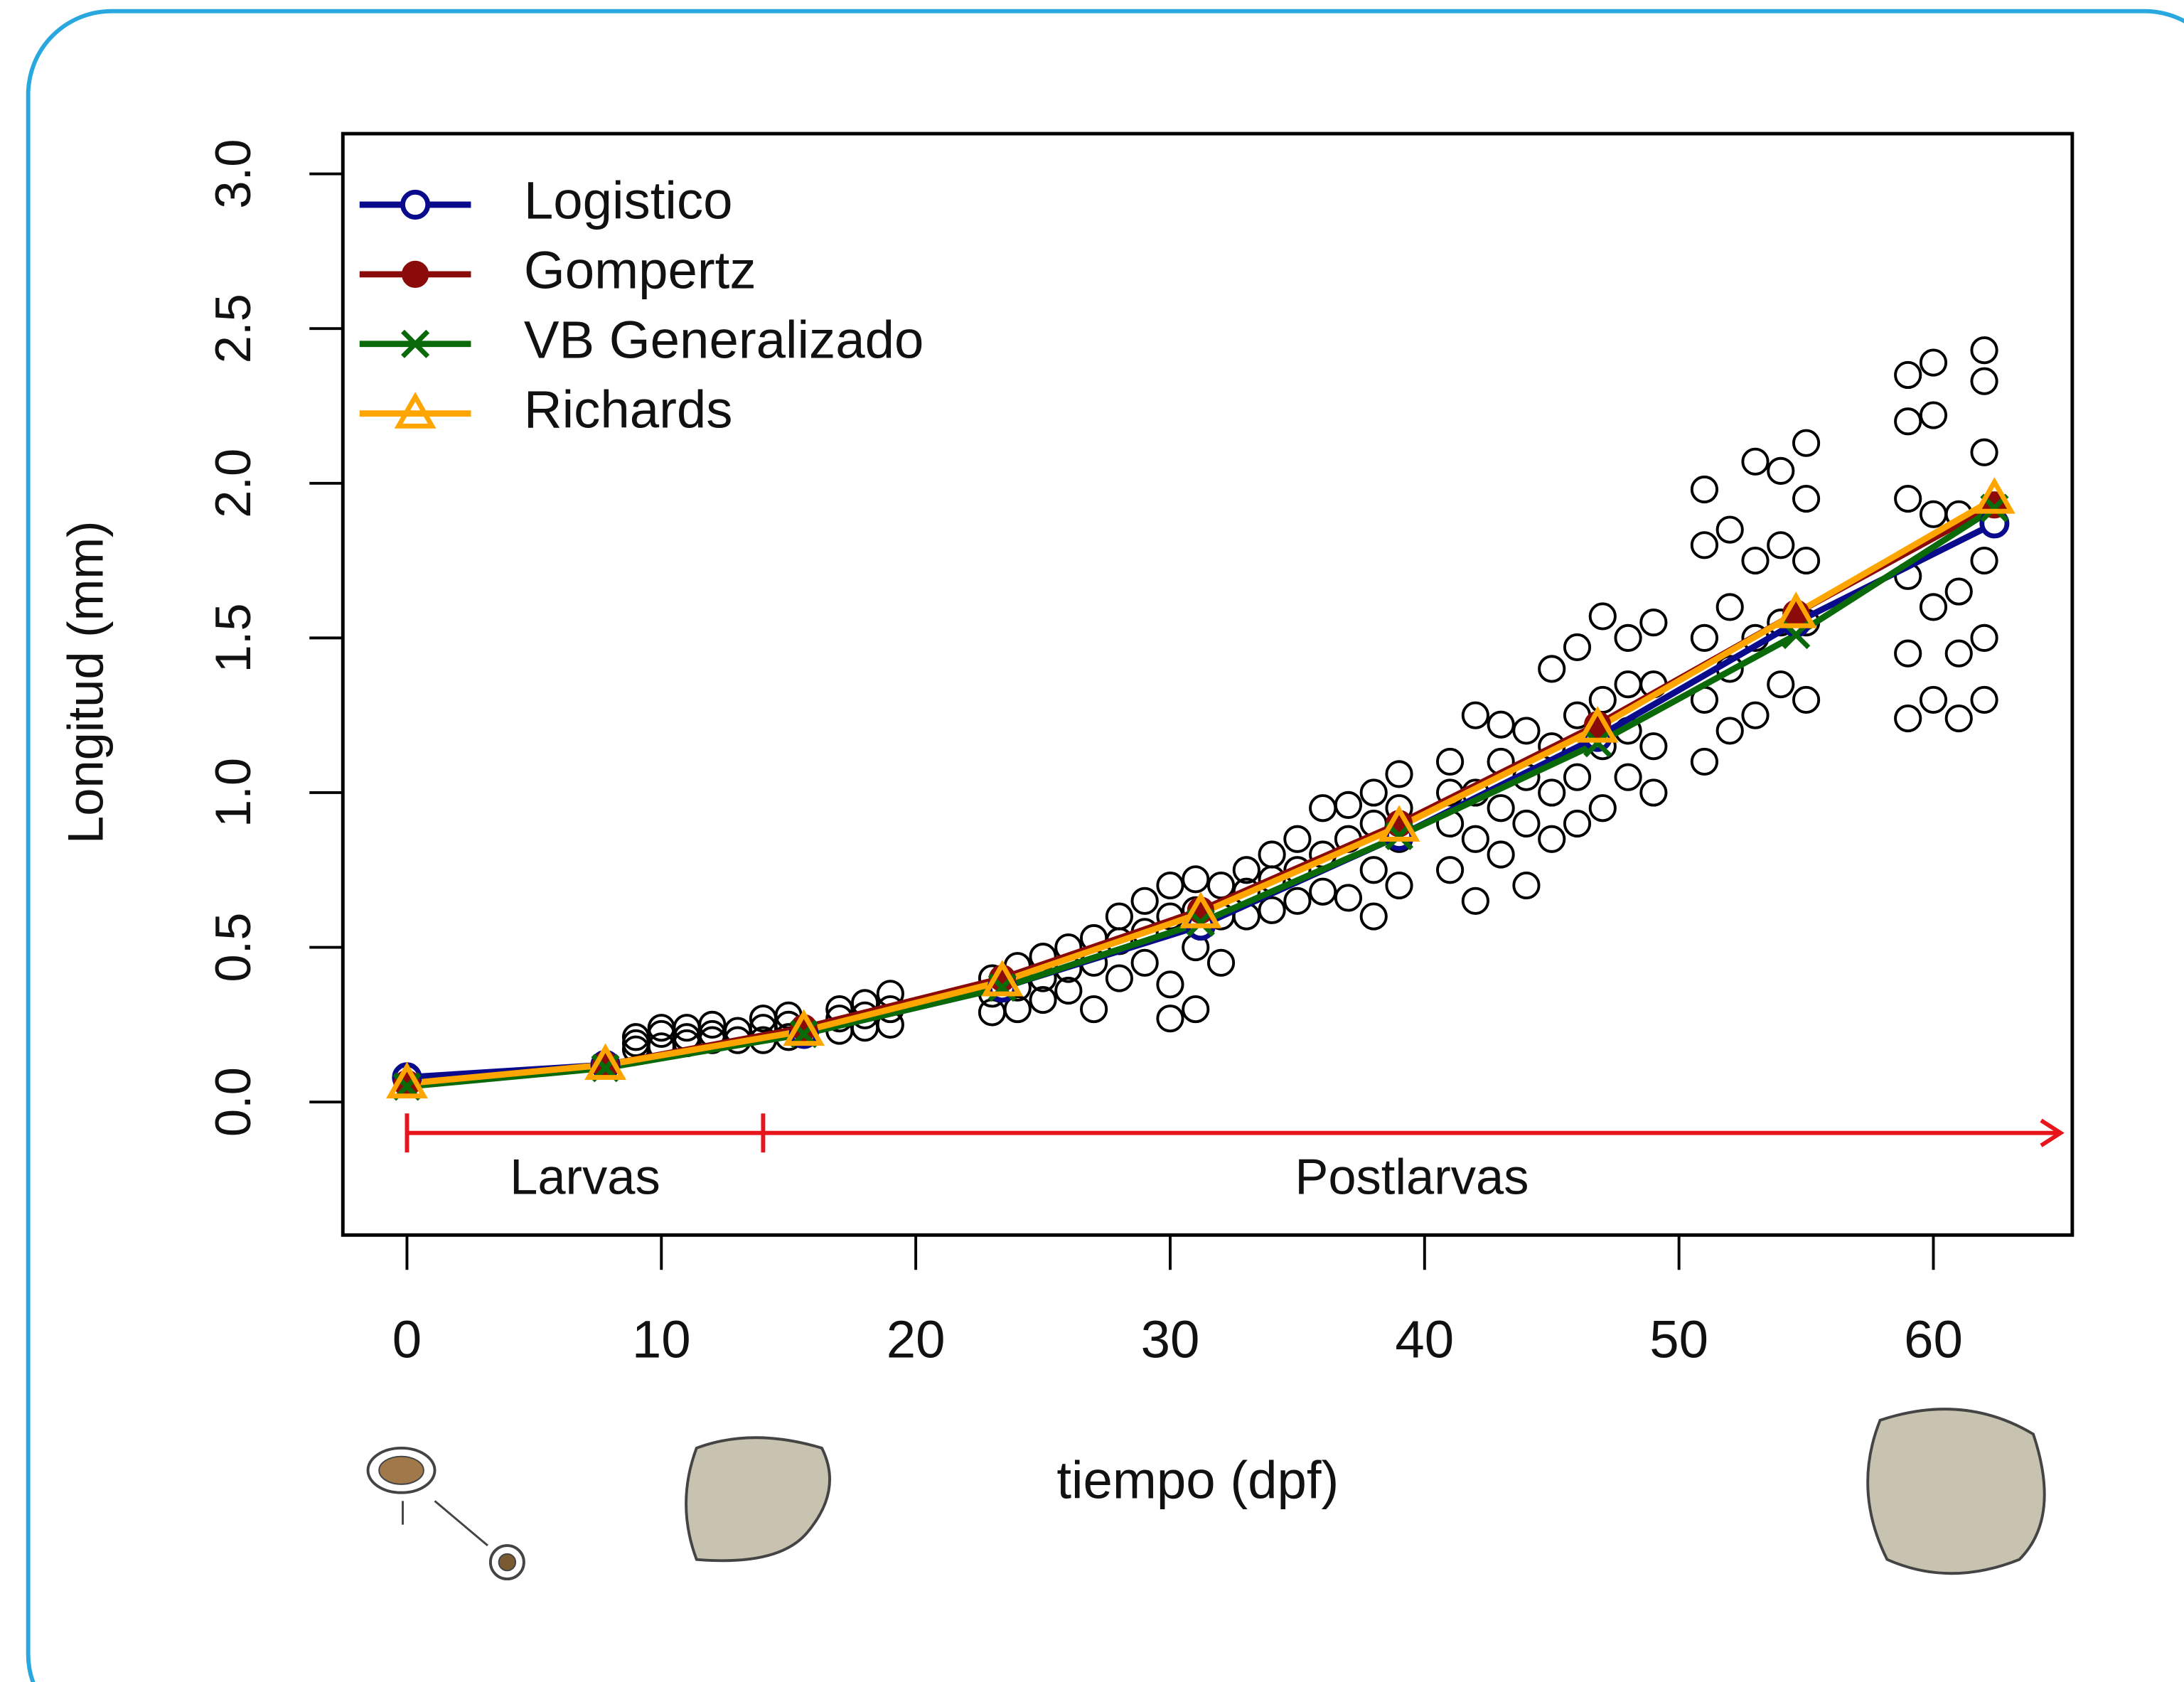  I want to click on phase-label: Postlarvas, so click(1412, 1177).